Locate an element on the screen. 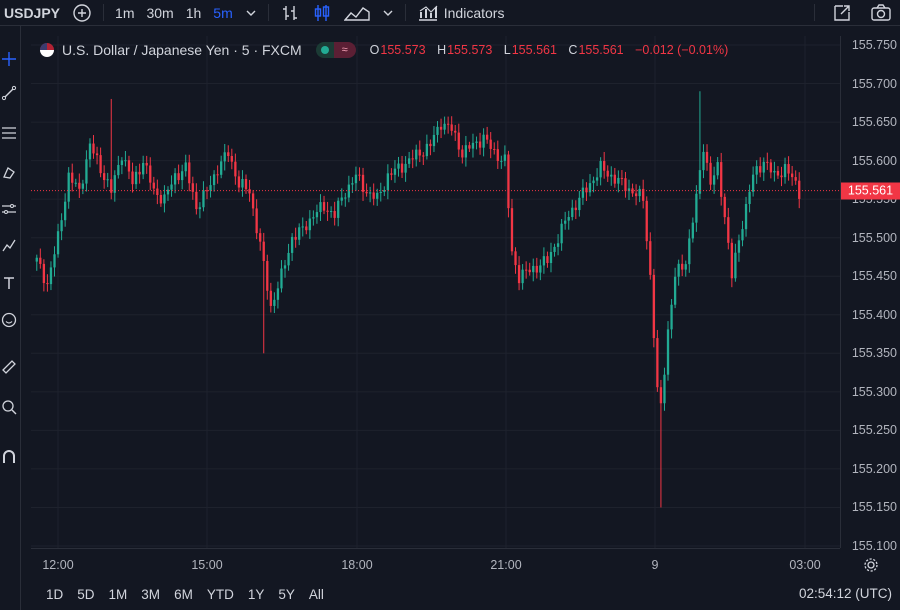 Image resolution: width=900 pixels, height=610 pixels. range-3m-button: 3M is located at coordinates (151, 594).